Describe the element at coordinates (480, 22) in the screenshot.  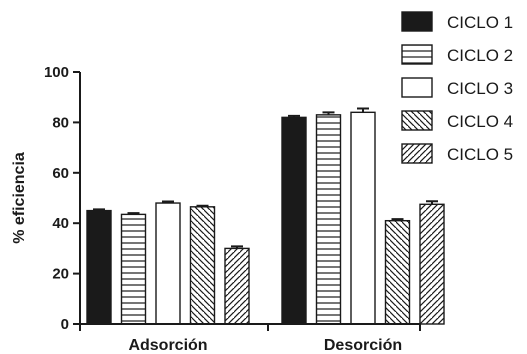
I see `legend-label-ciclo-1: CICLO 1` at that location.